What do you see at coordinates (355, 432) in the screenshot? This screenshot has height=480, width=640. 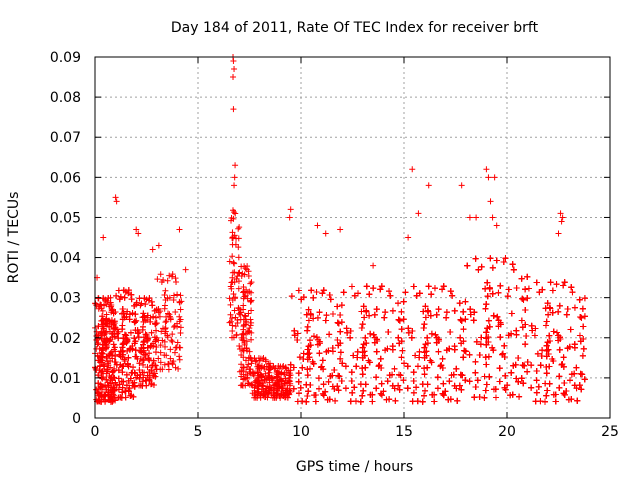 I see `x-tick-labels: 0 5 10 15 20 25` at bounding box center [355, 432].